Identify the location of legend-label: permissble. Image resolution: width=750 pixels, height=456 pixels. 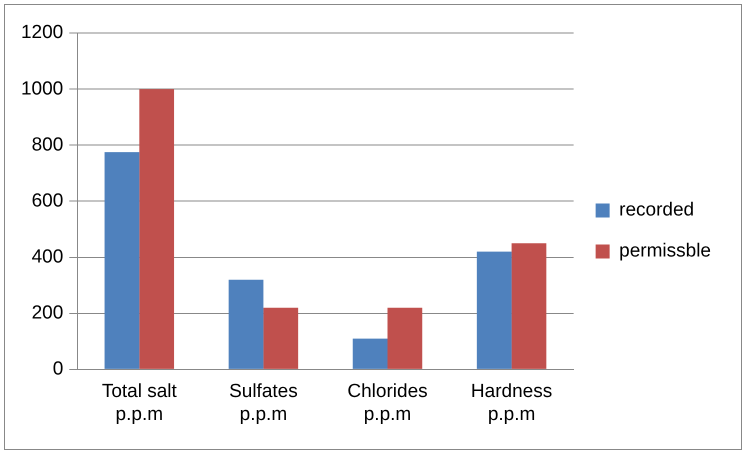
(665, 251).